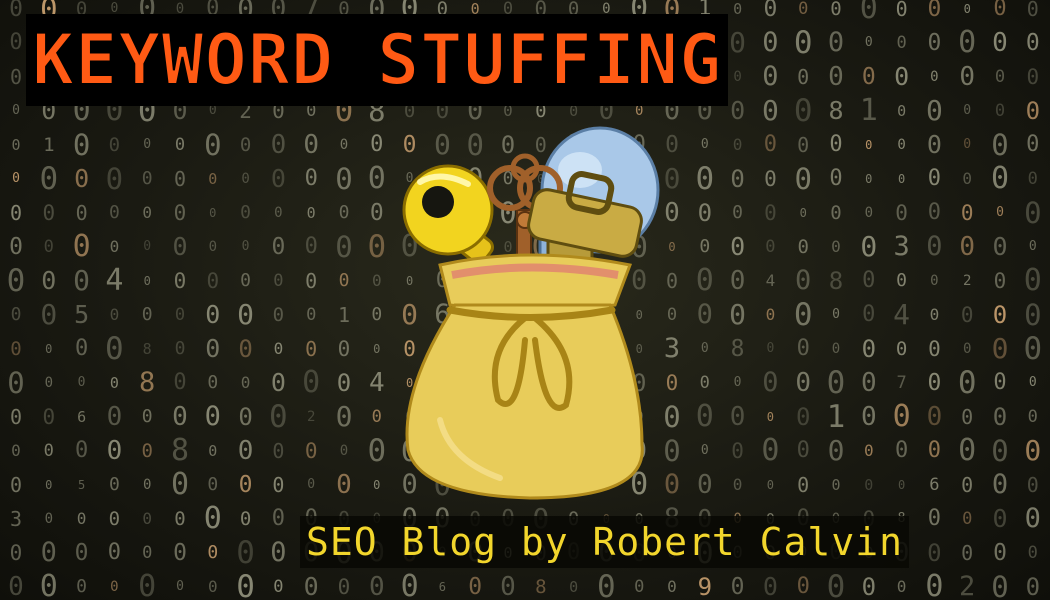 The image size is (1050, 600). What do you see at coordinates (672, 298) in the screenshot?
I see `digit-column: 000000000030000800` at bounding box center [672, 298].